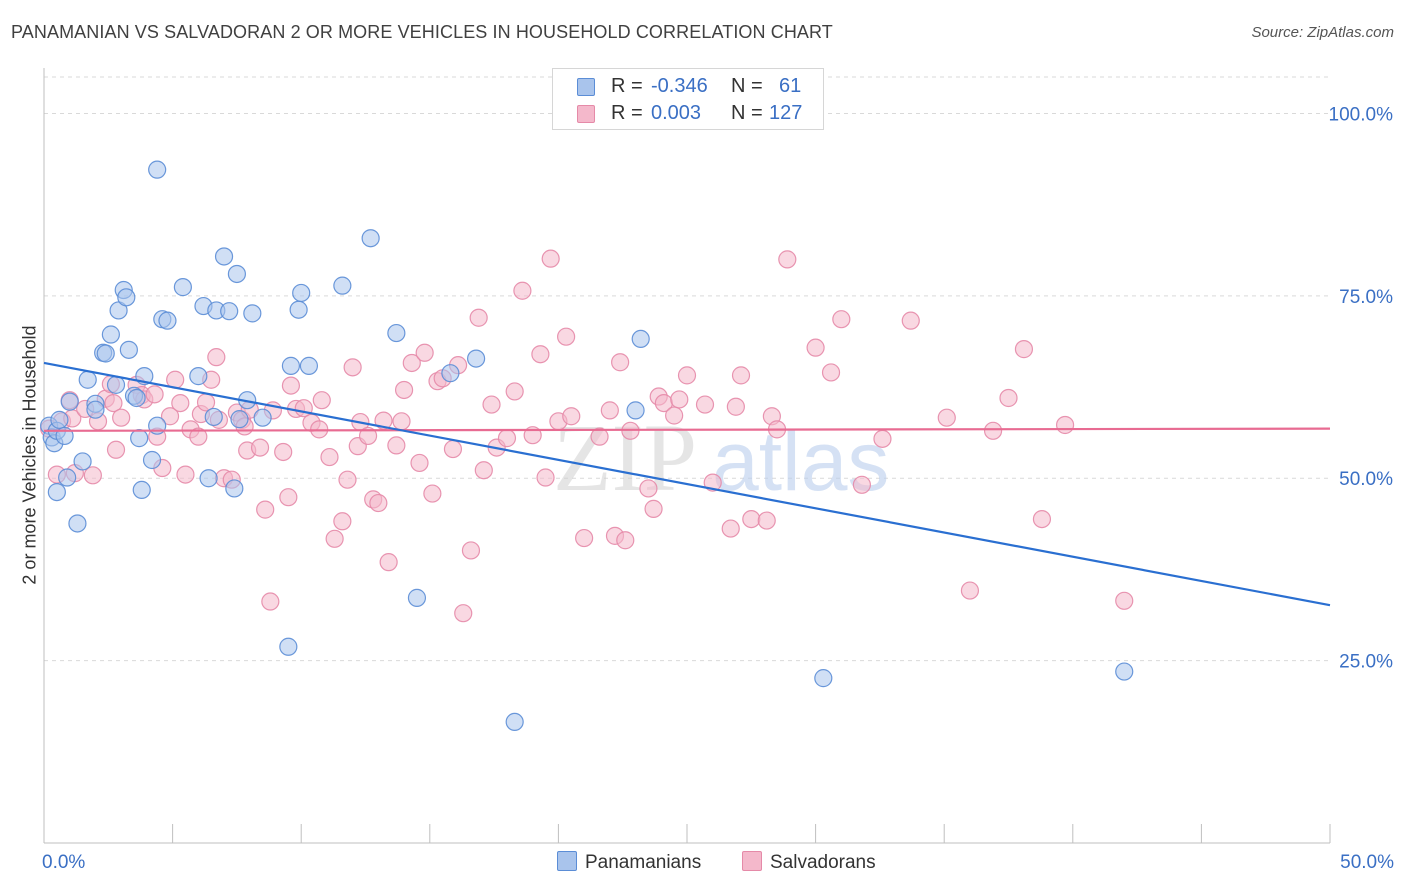 This screenshot has height=892, width=1406. Describe the element at coordinates (823, 862) in the screenshot. I see `bottom-legend-label: Salvadorans` at that location.